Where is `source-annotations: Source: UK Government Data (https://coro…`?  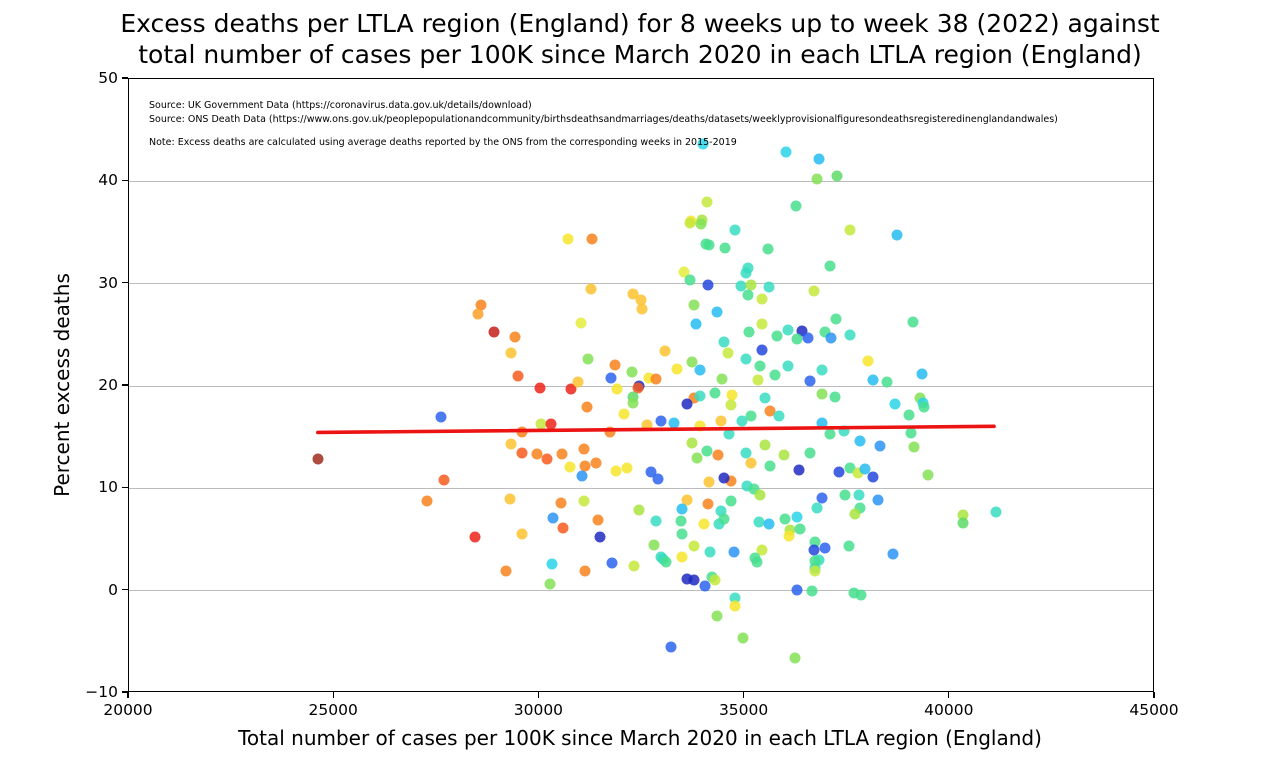 source-annotations: Source: UK Government Data (https://coro… is located at coordinates (603, 124).